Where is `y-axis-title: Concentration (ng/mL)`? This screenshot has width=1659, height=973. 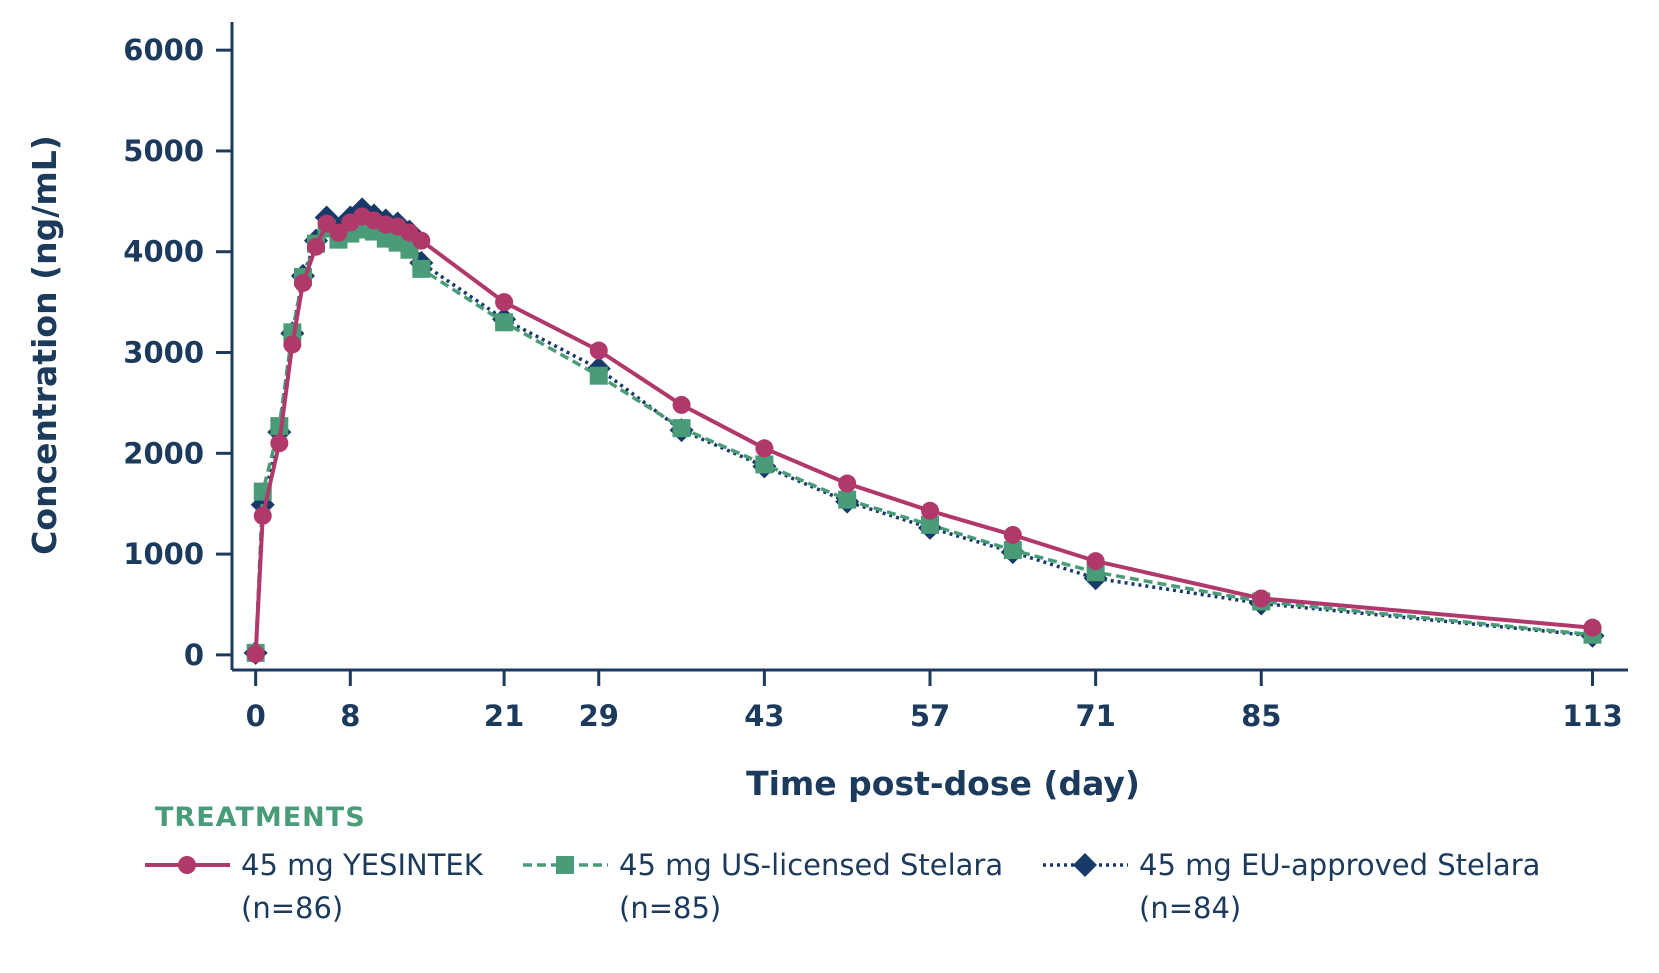 y-axis-title: Concentration (ng/mL) is located at coordinates (44, 345).